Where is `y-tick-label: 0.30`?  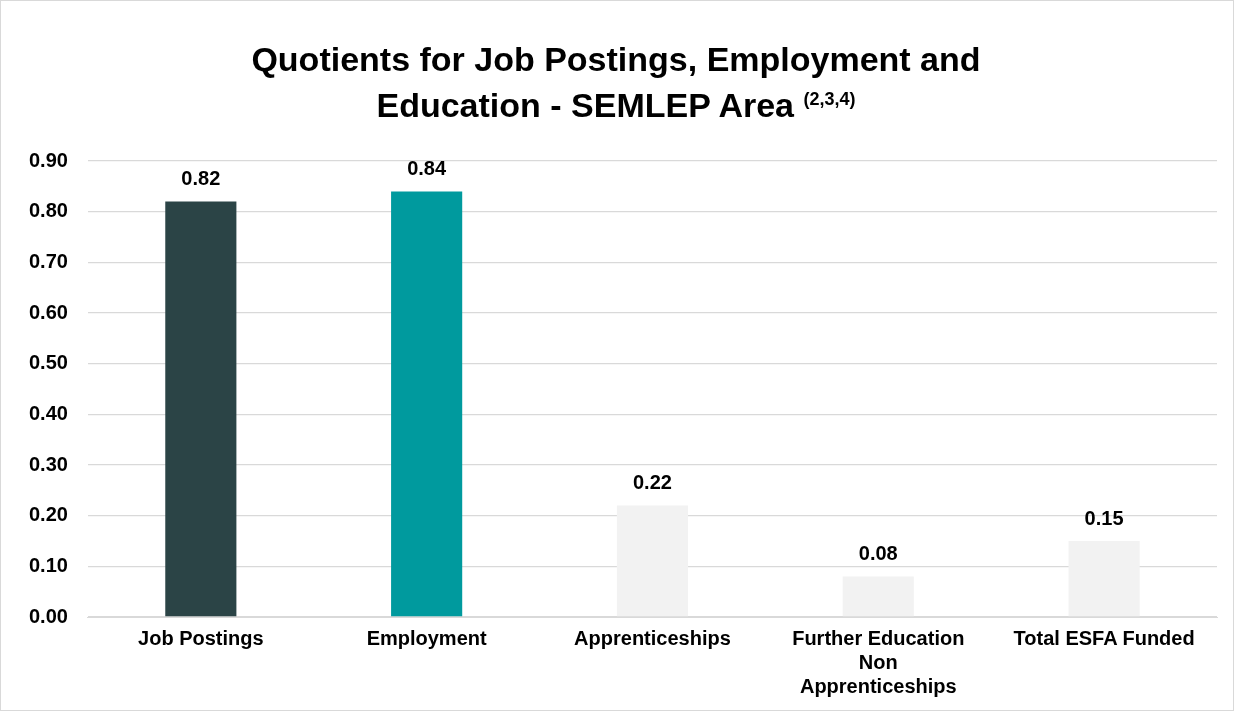
y-tick-label: 0.30 is located at coordinates (48, 463).